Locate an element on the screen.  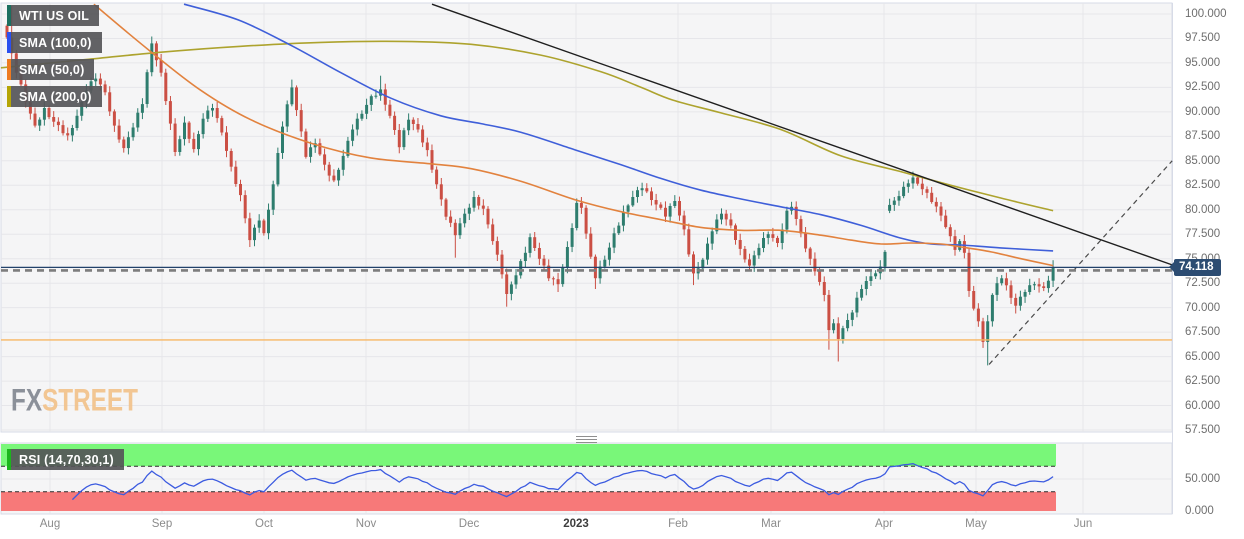
watermark-street: STREET is located at coordinates (90, 400).